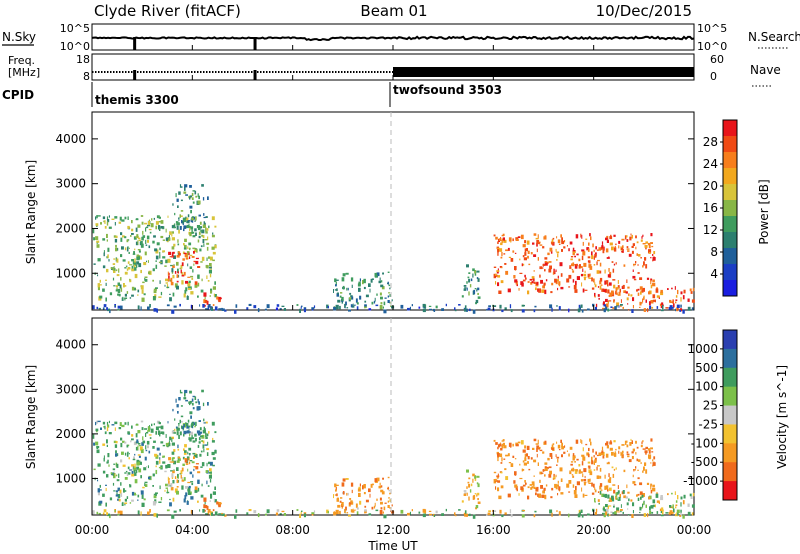 This screenshot has width=800, height=554. What do you see at coordinates (730, 240) in the screenshot?
I see `colorbar-segment` at bounding box center [730, 240].